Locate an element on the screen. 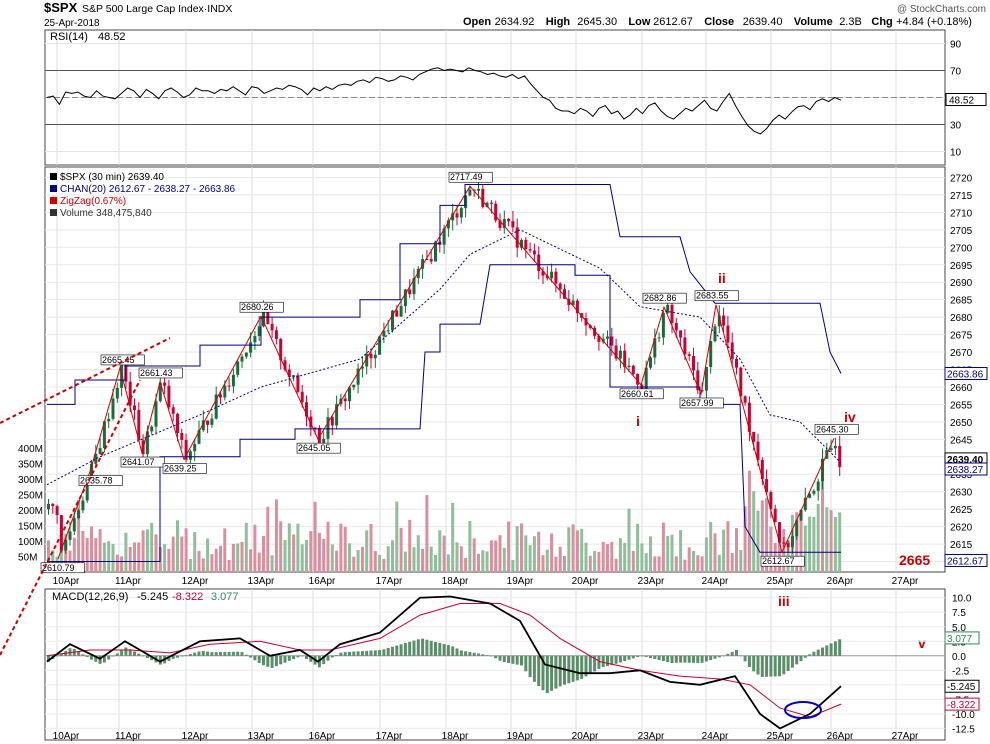 The image size is (990, 744). volume-tick: 350M is located at coordinates (30, 465).